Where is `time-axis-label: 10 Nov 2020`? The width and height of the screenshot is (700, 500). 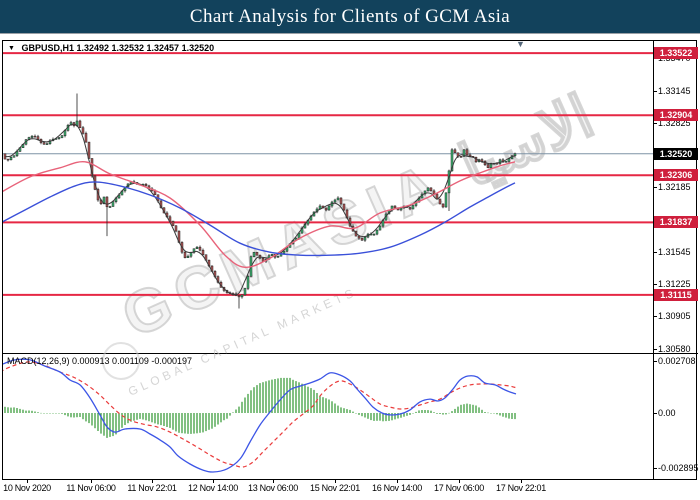
time-axis-label: 10 Nov 2020 is located at coordinates (27, 488).